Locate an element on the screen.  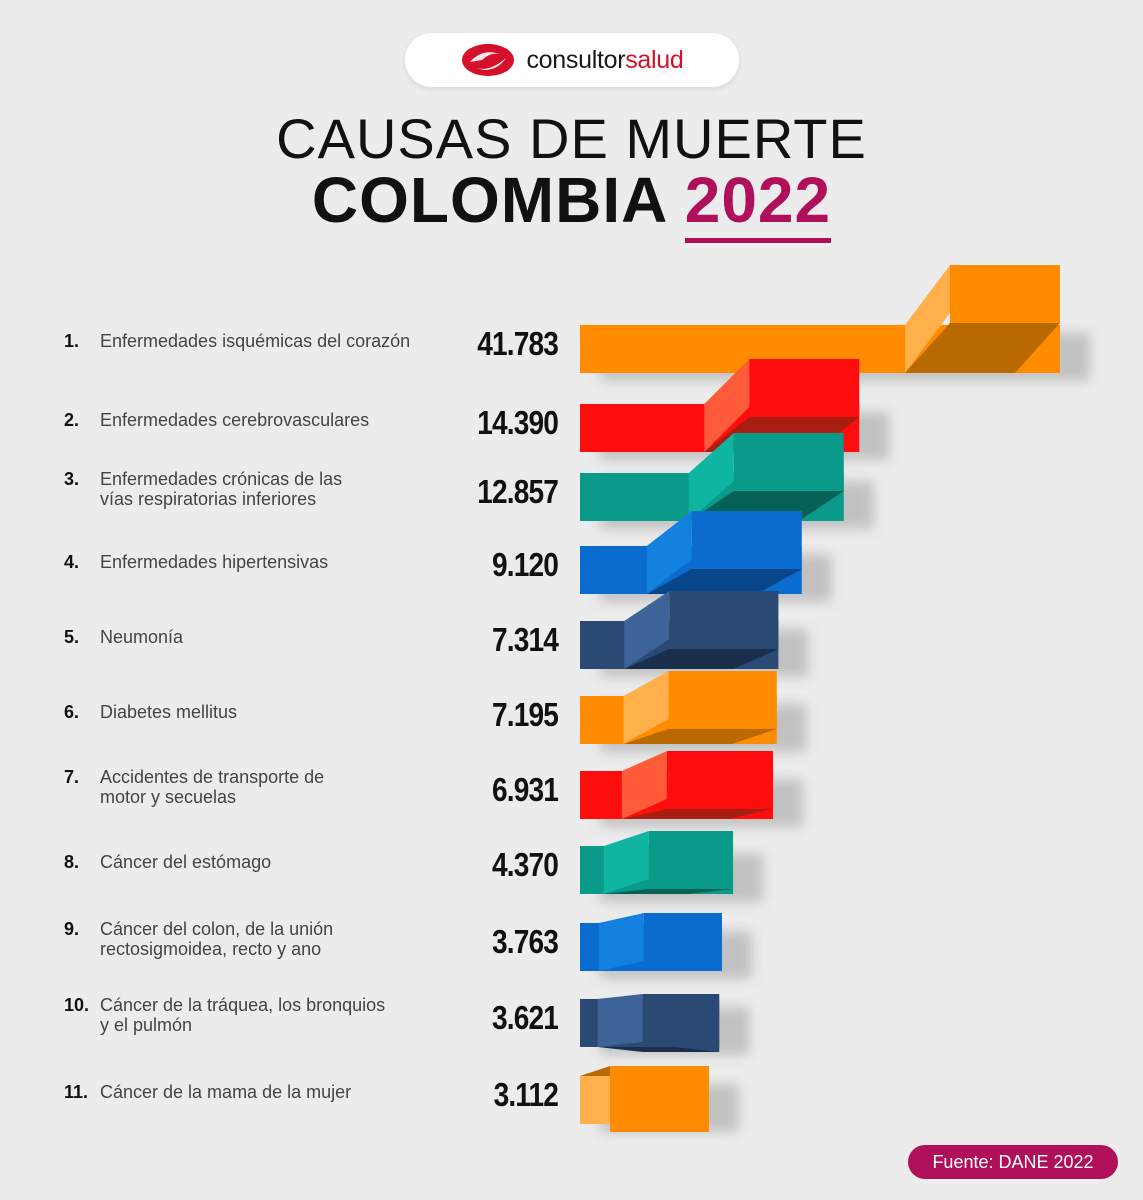
bar-11-side is located at coordinates (595, 1100).